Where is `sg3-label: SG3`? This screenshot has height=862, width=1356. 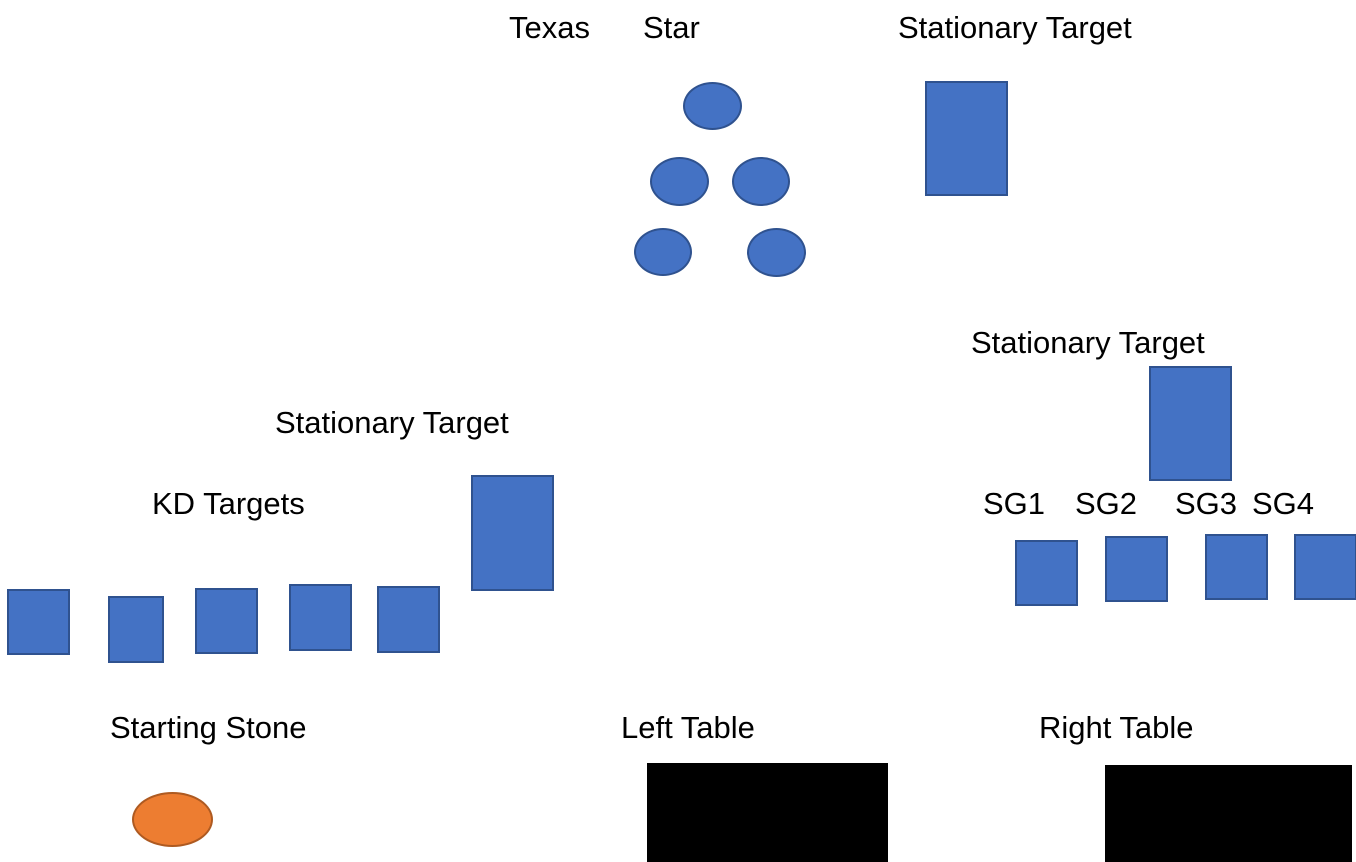
sg3-label: SG3 is located at coordinates (1206, 503).